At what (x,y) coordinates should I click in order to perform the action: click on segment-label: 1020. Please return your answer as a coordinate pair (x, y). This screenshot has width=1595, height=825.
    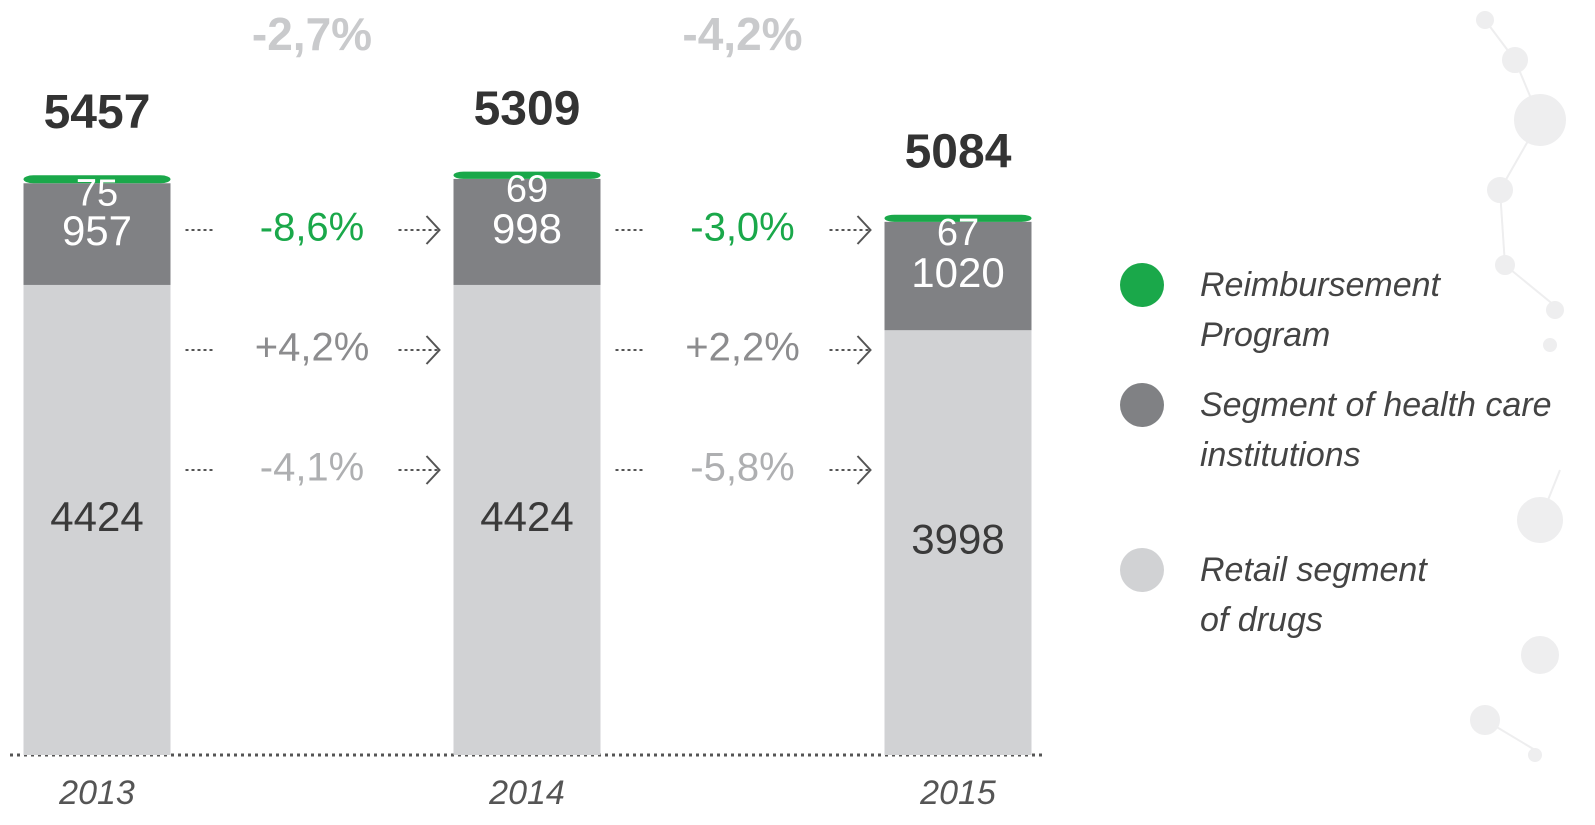
    Looking at the image, I should click on (957, 272).